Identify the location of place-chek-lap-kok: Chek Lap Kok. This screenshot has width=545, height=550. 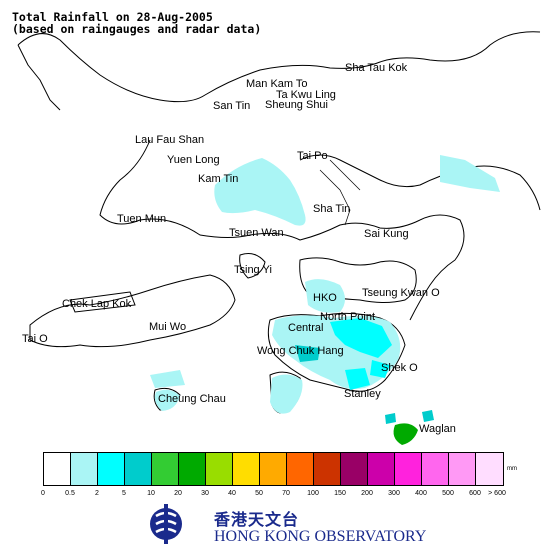
(97, 304).